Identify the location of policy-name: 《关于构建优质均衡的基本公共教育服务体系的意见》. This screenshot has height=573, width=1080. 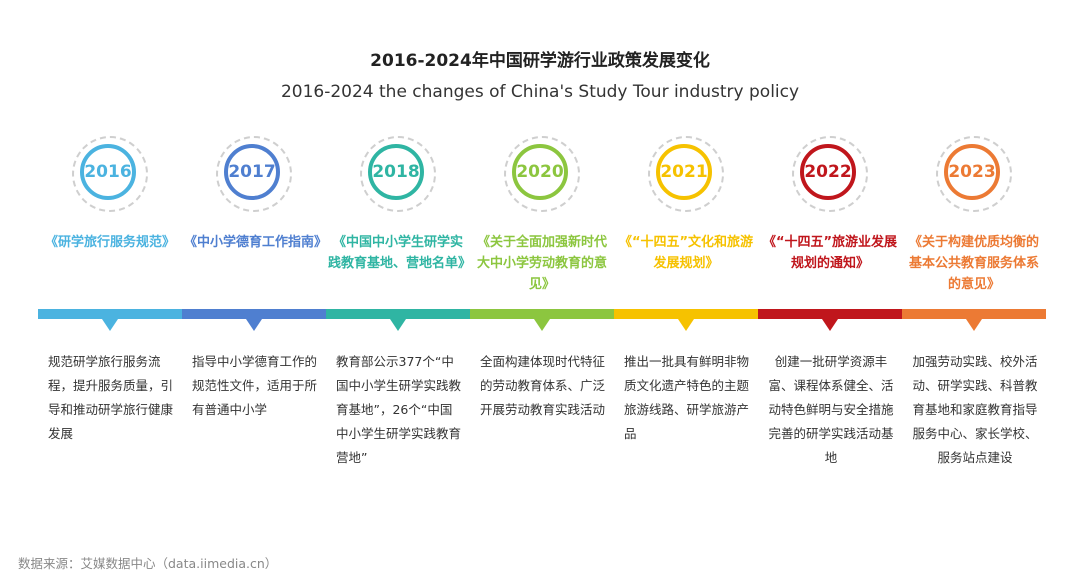
(973, 263).